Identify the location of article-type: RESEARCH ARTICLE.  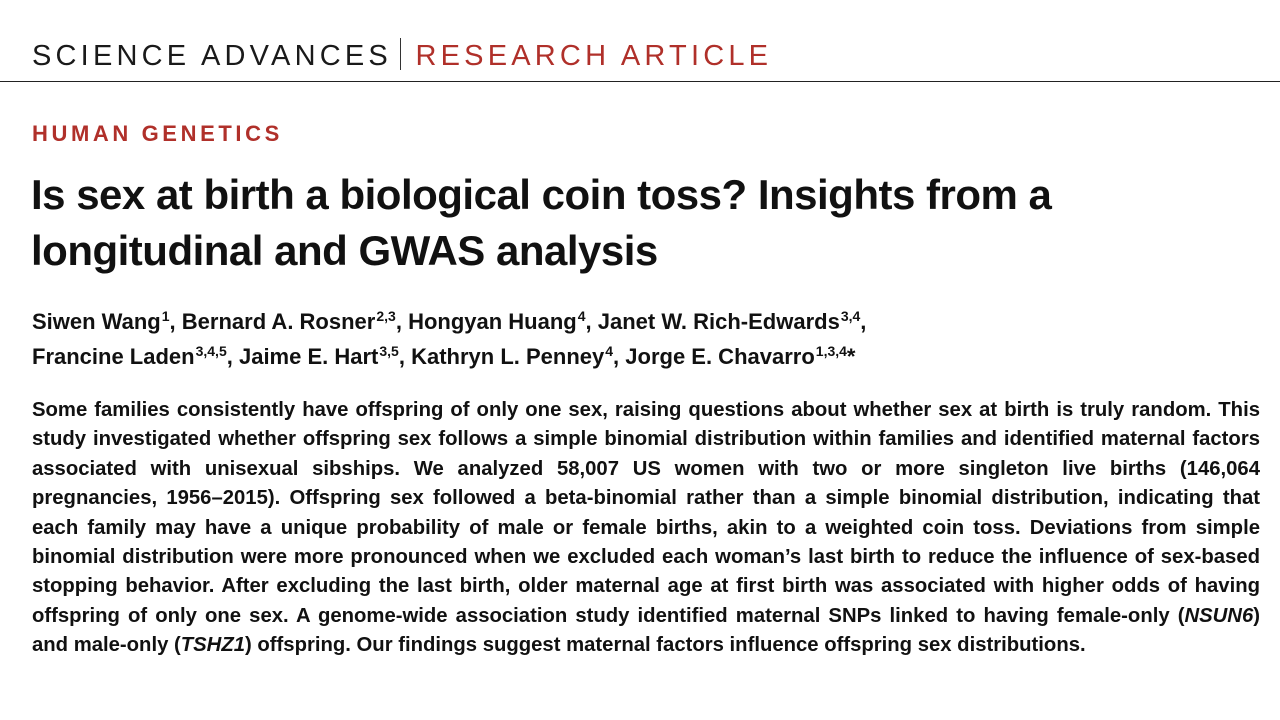
(594, 56).